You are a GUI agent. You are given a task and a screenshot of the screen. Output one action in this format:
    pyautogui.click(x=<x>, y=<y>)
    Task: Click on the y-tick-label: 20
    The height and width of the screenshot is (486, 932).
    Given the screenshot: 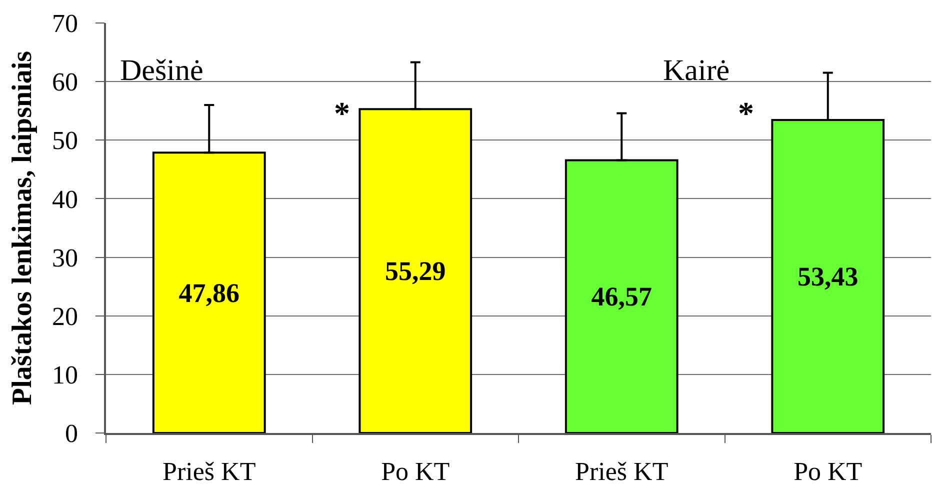 What is the action you would take?
    pyautogui.click(x=65, y=316)
    